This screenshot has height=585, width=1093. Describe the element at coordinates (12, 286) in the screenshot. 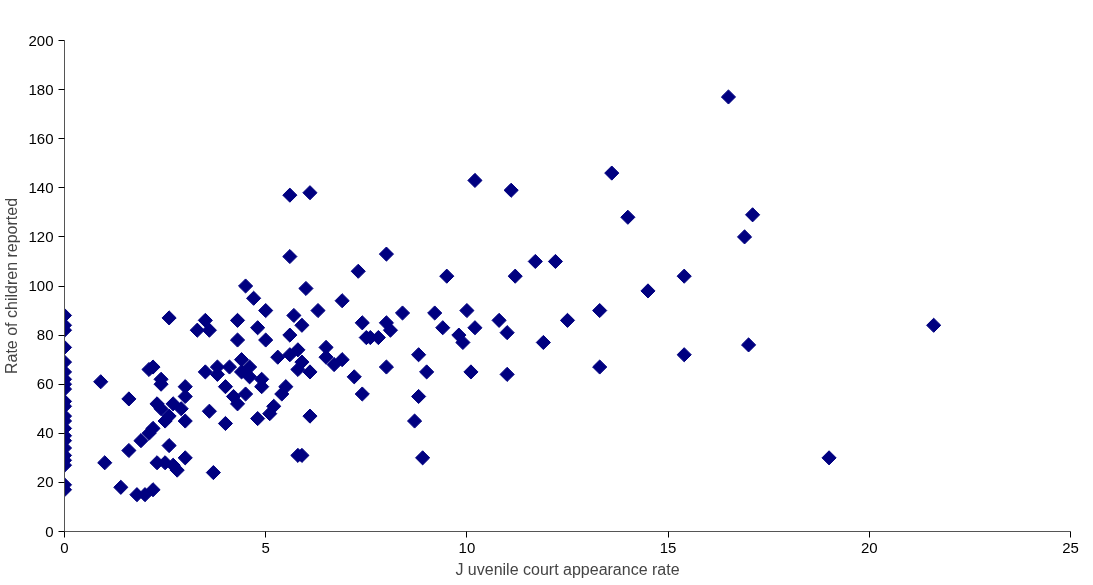

I see `y-axis-title: Rate of children reported` at that location.